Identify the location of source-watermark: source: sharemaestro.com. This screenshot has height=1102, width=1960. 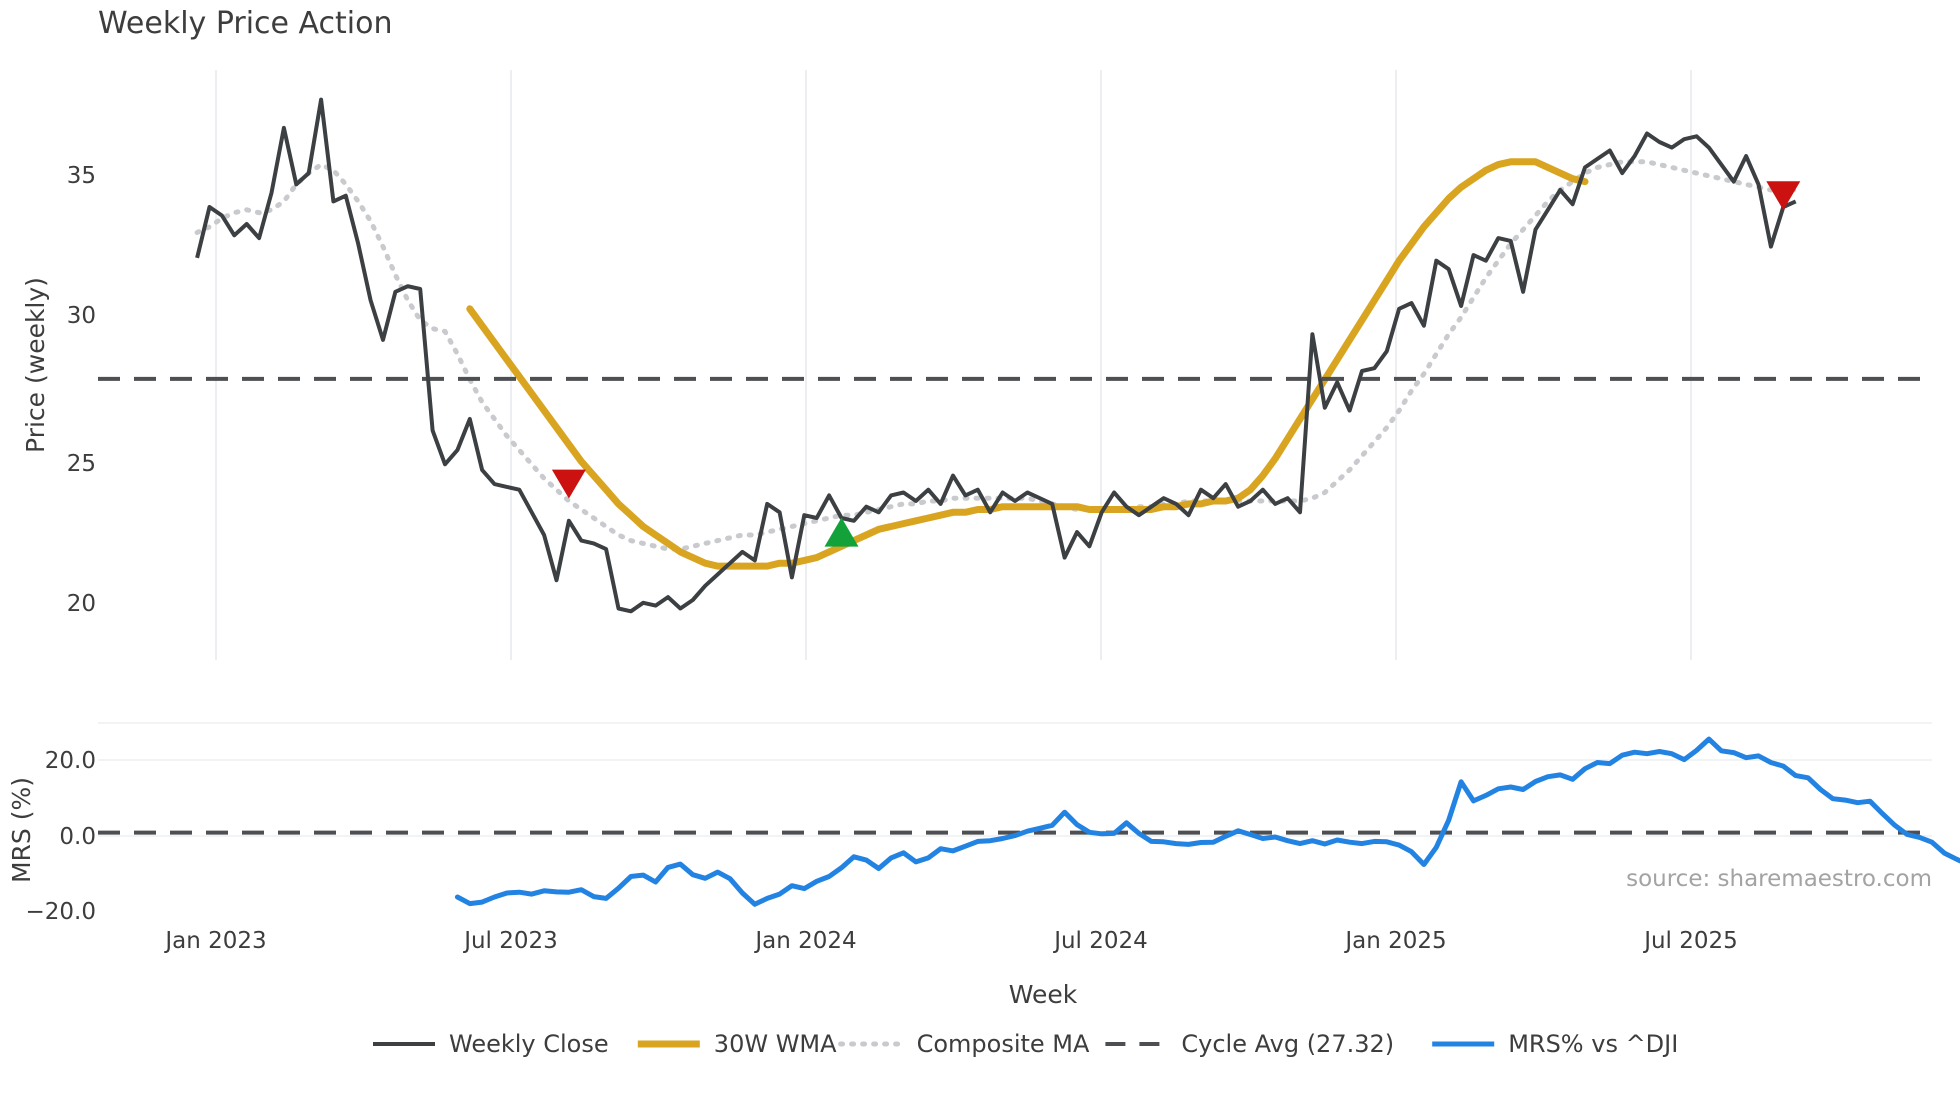
(1779, 879).